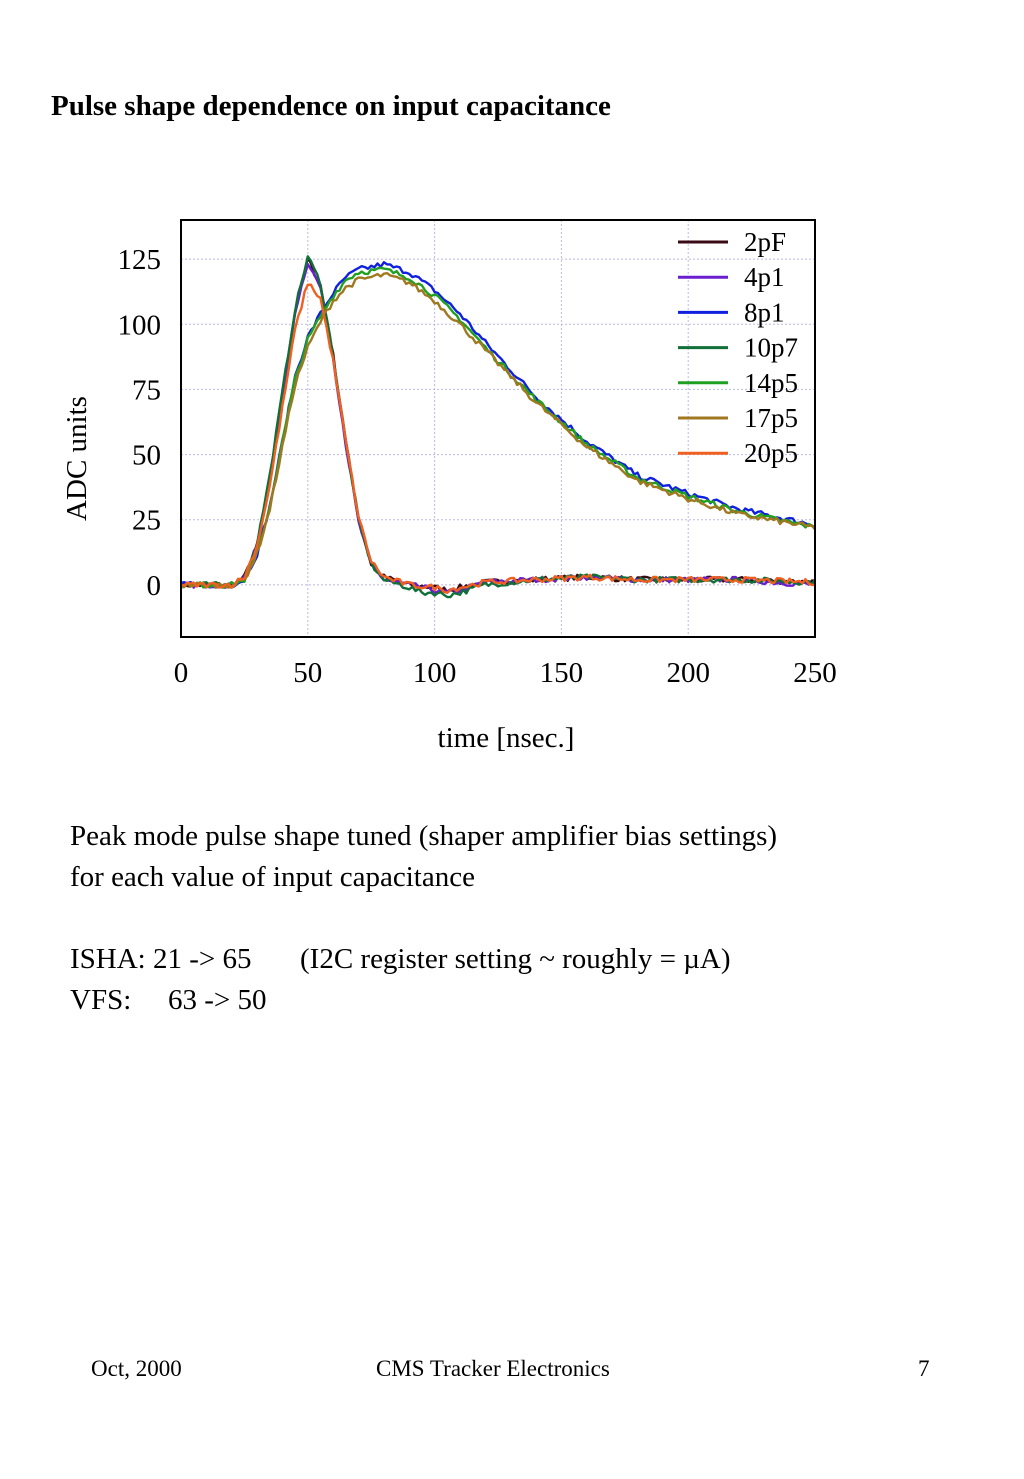  What do you see at coordinates (771, 453) in the screenshot?
I see `legend-label: 20p5` at bounding box center [771, 453].